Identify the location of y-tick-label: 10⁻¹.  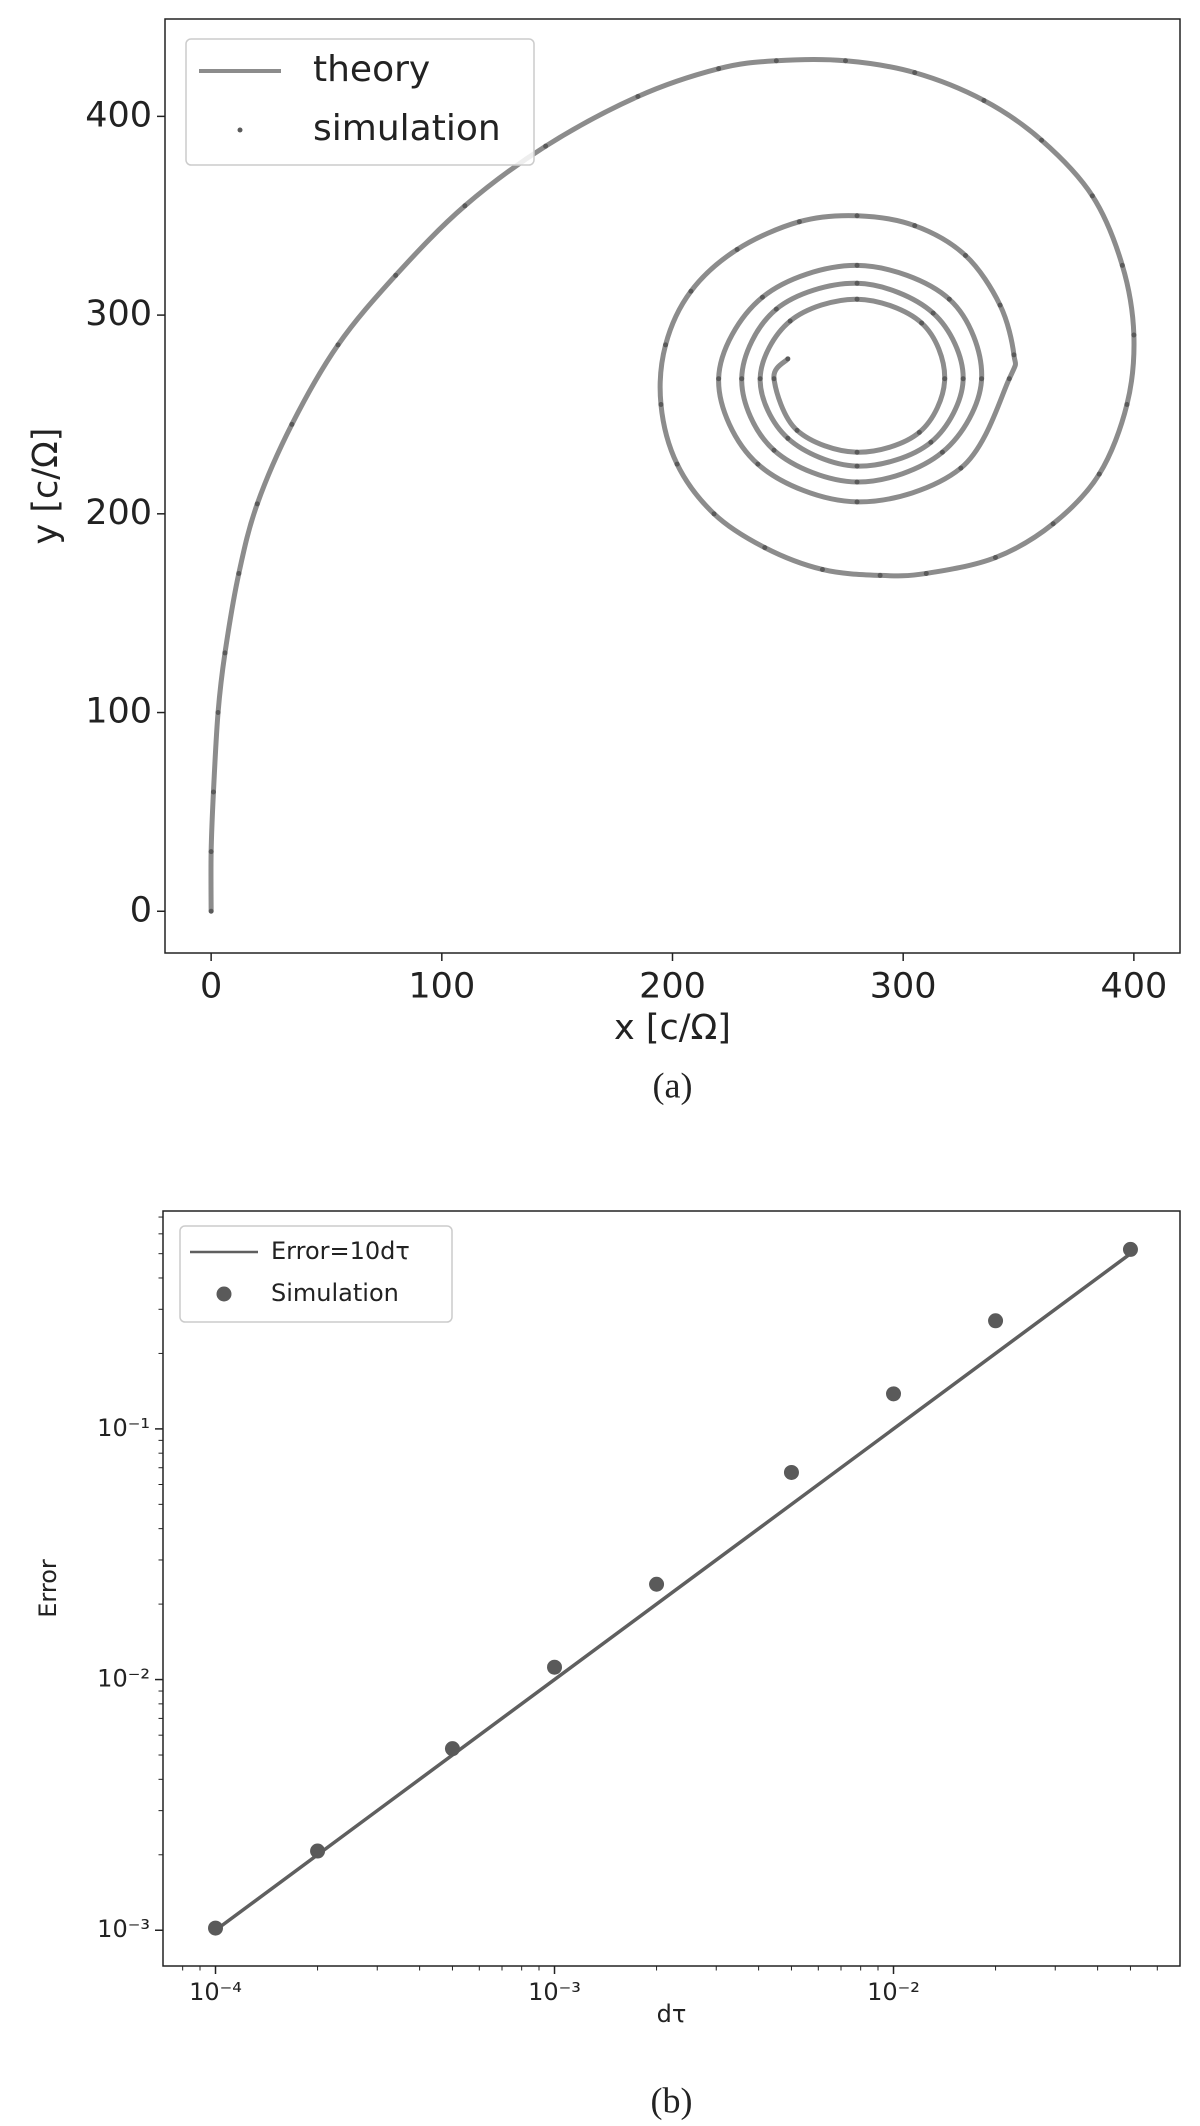
(123, 1428).